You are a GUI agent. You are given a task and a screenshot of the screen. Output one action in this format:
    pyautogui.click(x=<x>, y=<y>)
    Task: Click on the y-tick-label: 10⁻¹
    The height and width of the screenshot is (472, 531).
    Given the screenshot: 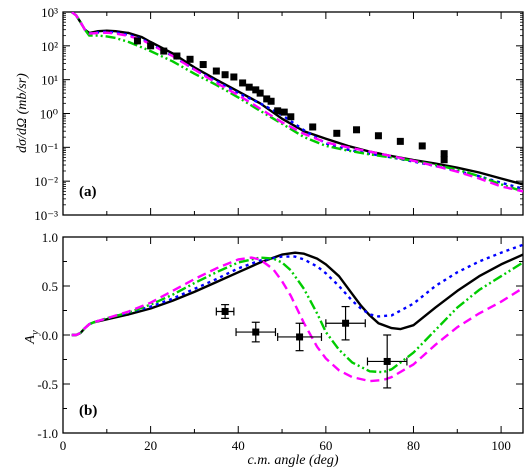 What is the action you would take?
    pyautogui.click(x=46, y=147)
    